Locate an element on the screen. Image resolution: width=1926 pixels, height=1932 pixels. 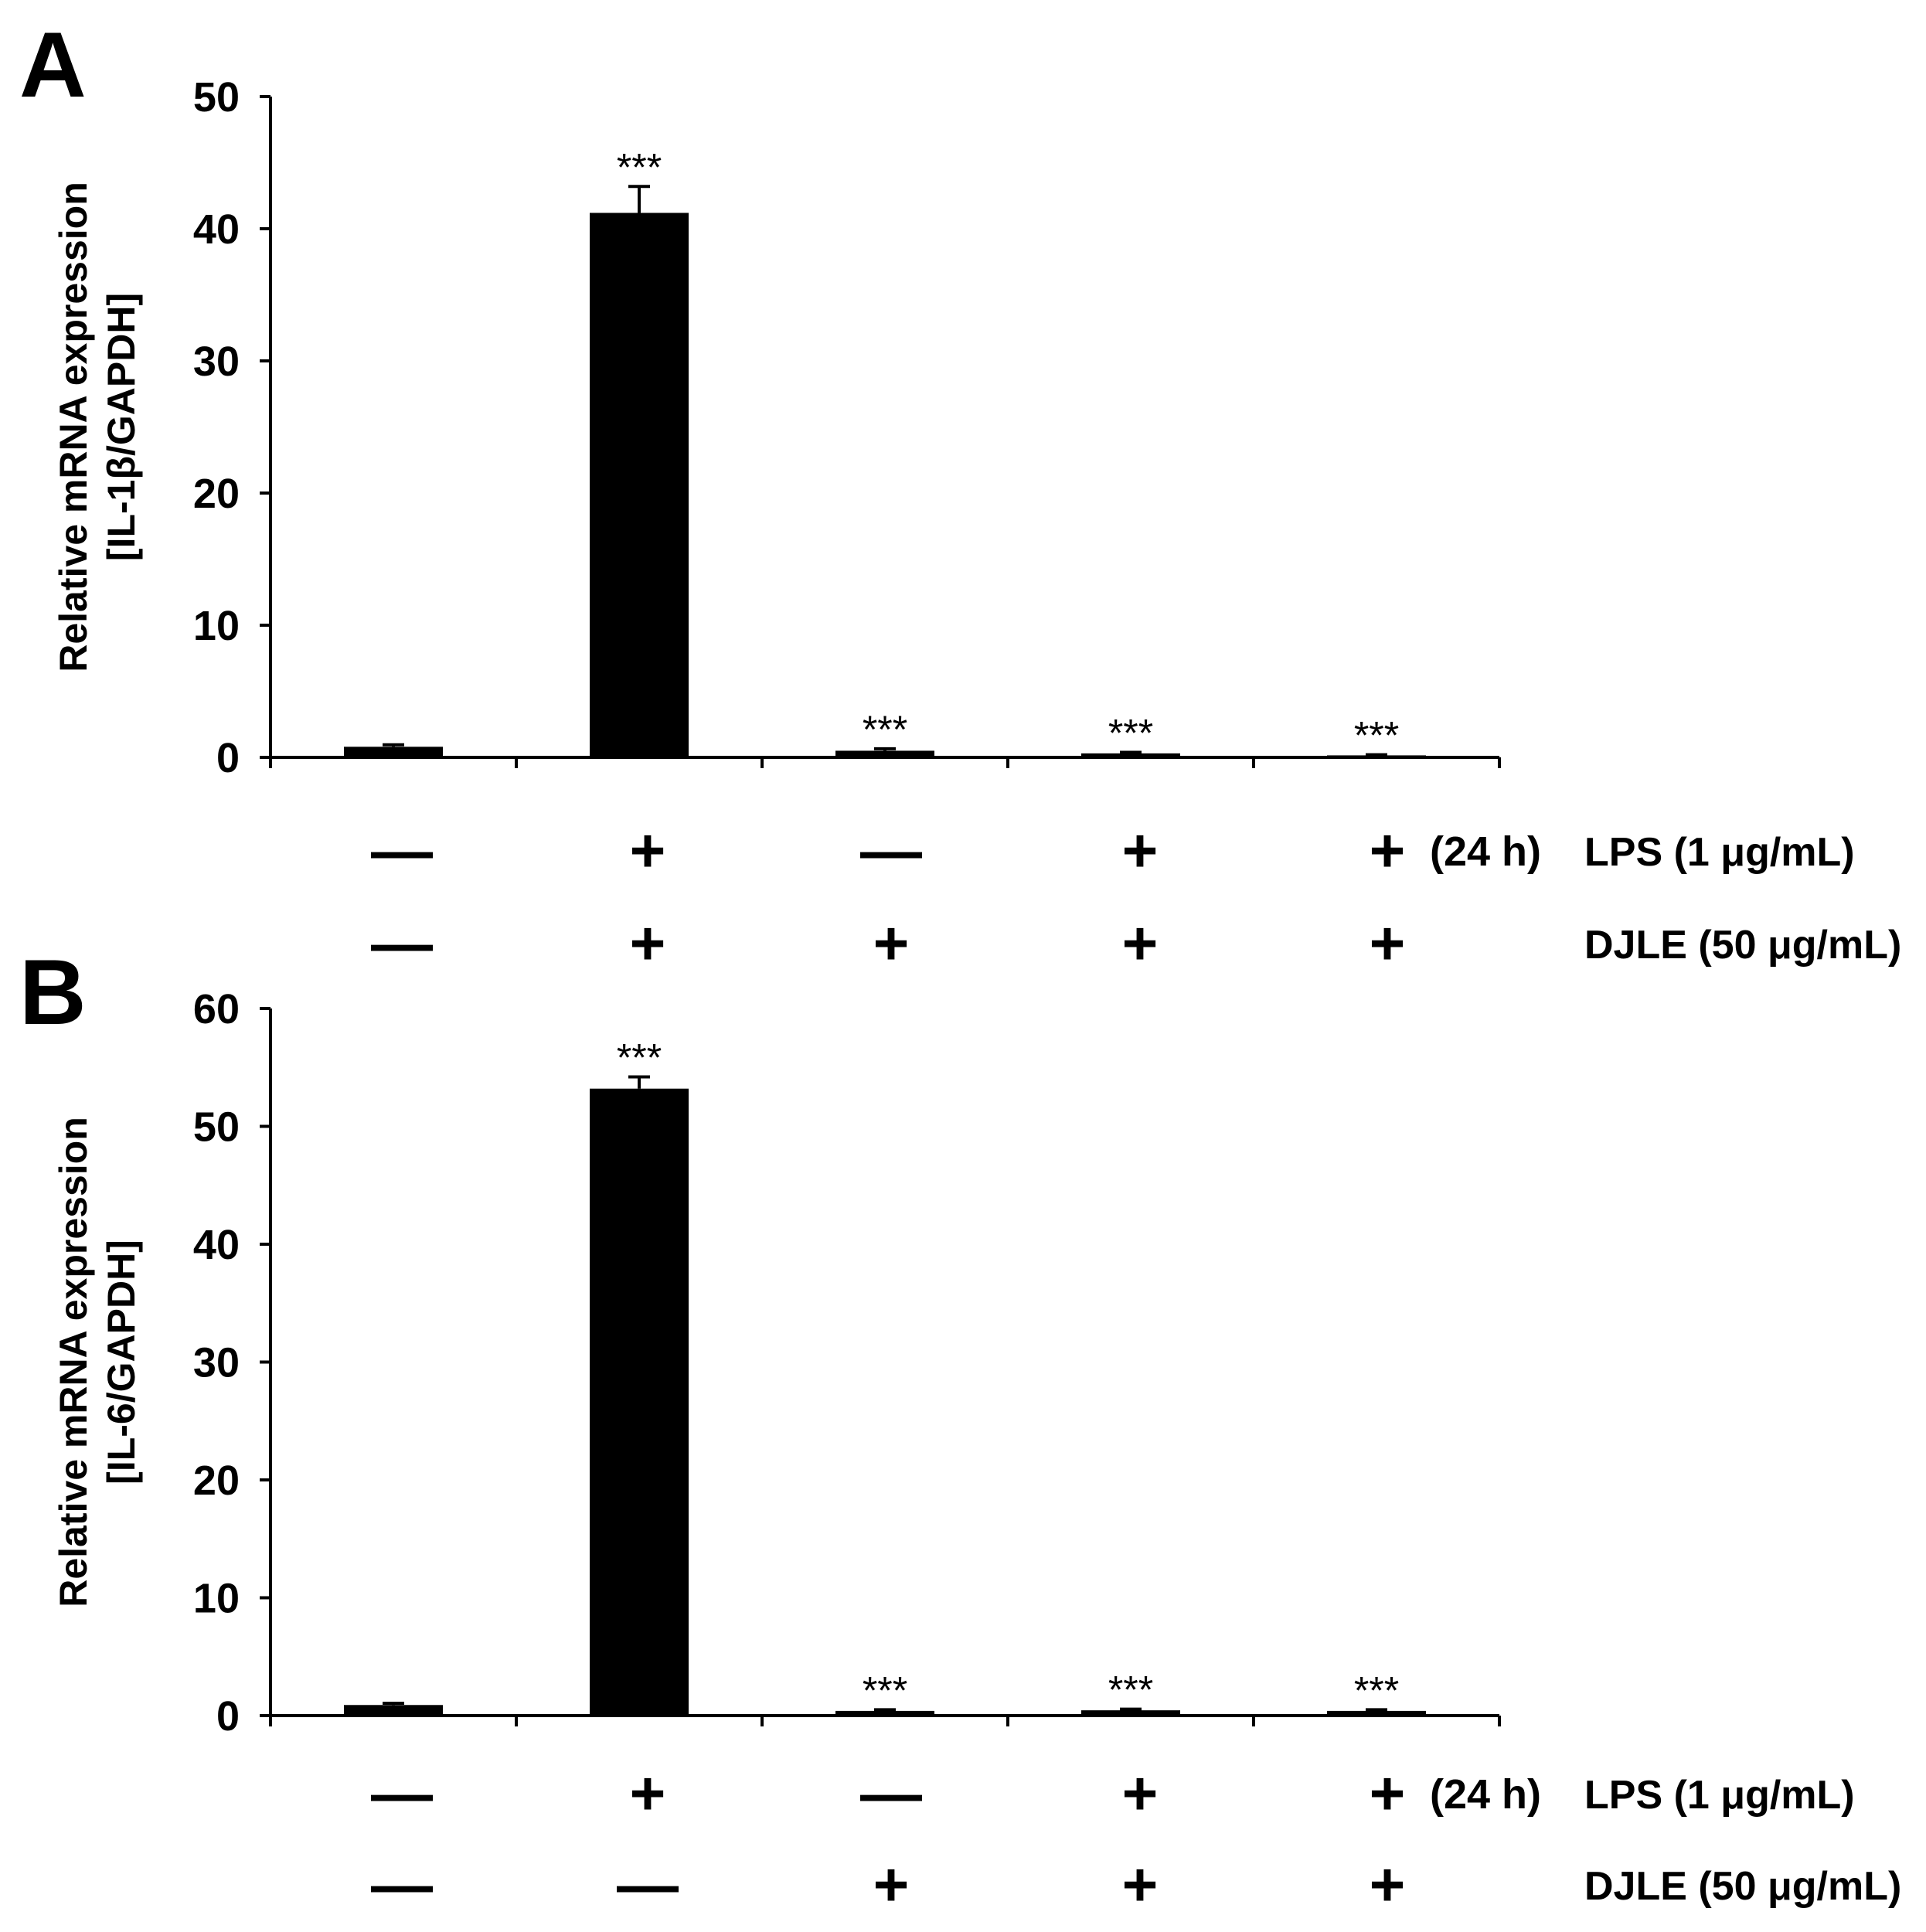
y-axis-label: Relative mRNA expression [IL-6/GAPDH] is located at coordinates (97, 1362).